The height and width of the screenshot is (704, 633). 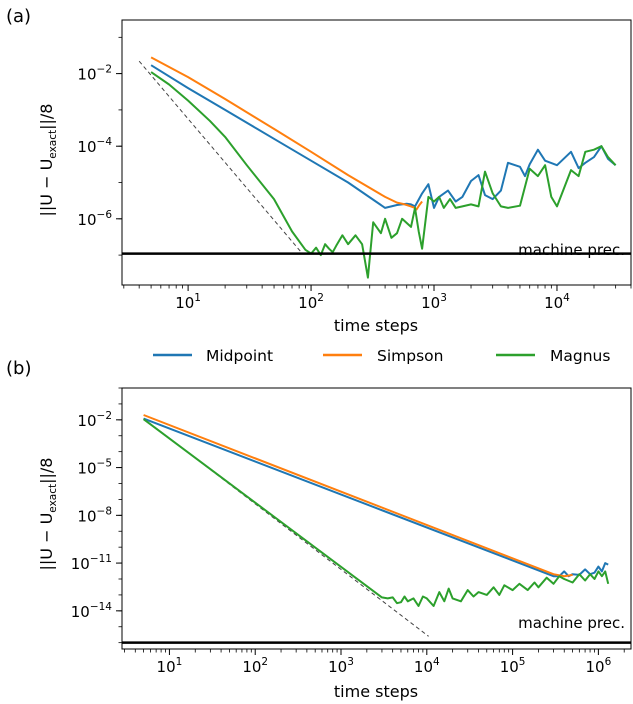 I want to click on panel-a-series-simpson, so click(x=286, y=133).